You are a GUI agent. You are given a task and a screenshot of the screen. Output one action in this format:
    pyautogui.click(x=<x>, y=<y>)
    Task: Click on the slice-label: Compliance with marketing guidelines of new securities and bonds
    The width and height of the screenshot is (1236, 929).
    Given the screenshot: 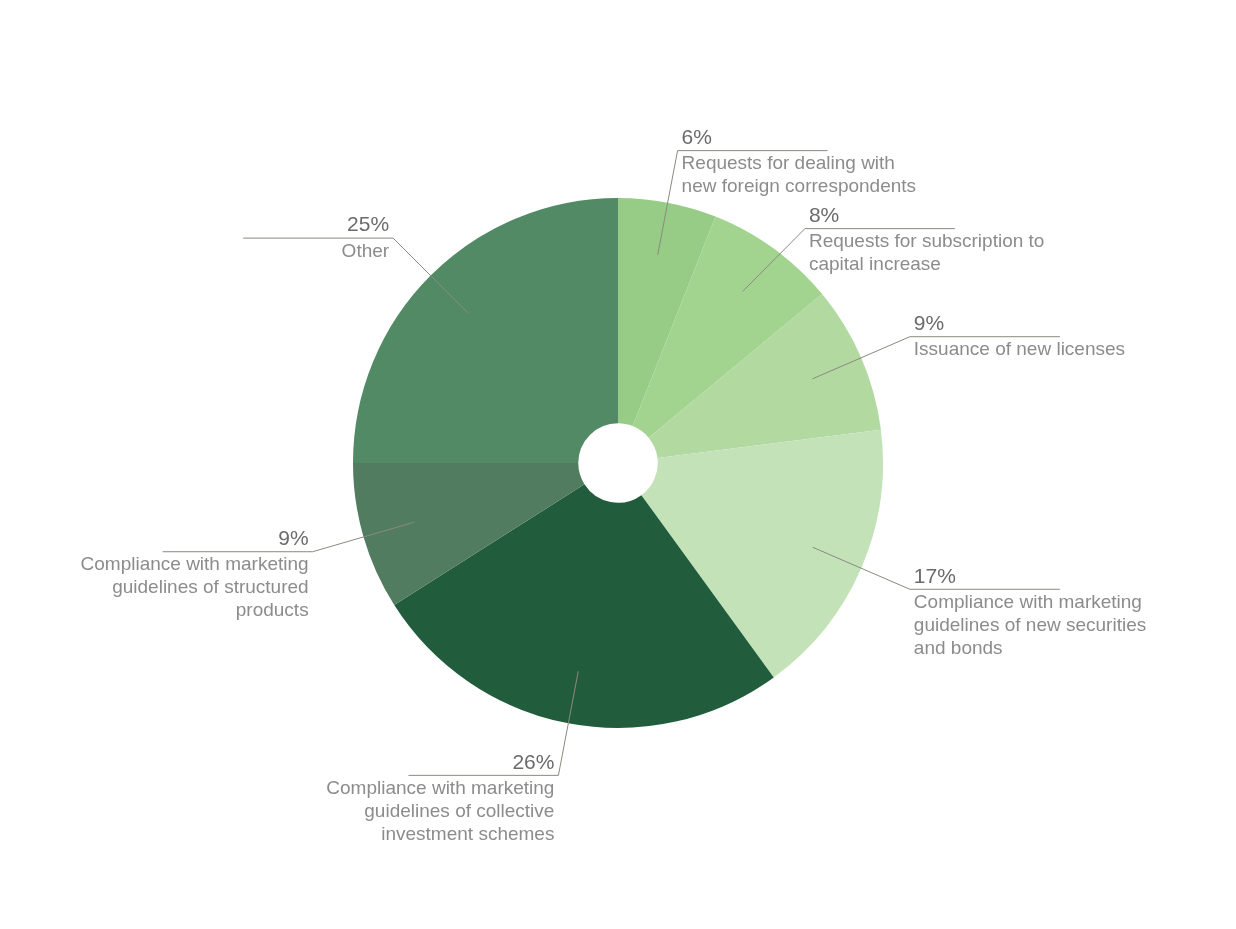 What is the action you would take?
    pyautogui.click(x=1030, y=625)
    